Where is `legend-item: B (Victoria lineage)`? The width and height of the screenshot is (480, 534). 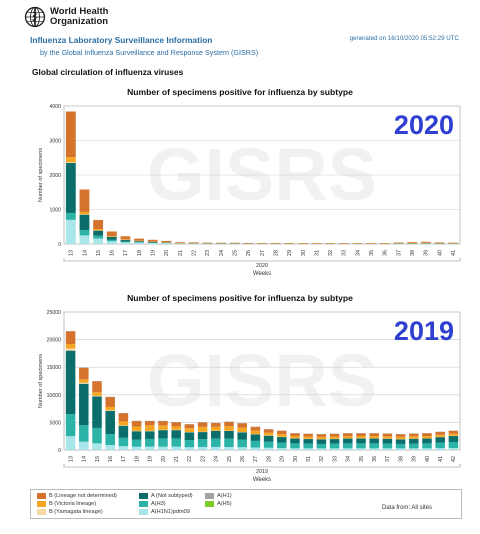 legend-item: B (Victoria lineage) is located at coordinates (66, 504).